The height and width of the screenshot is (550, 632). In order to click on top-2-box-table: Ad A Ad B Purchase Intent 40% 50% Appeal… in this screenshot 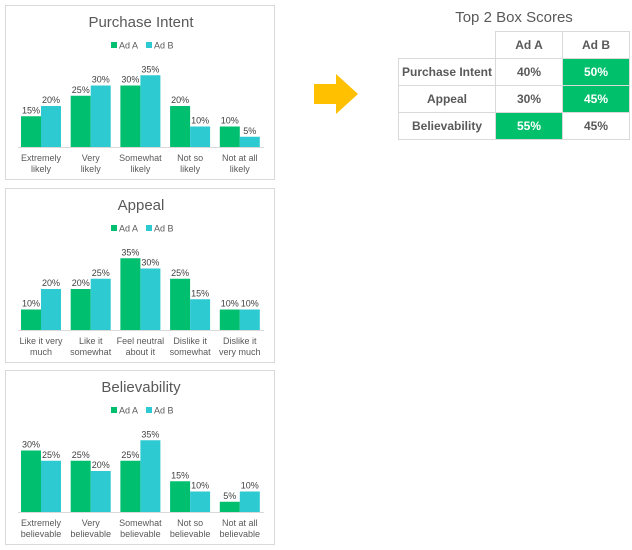, I will do `click(514, 85)`.